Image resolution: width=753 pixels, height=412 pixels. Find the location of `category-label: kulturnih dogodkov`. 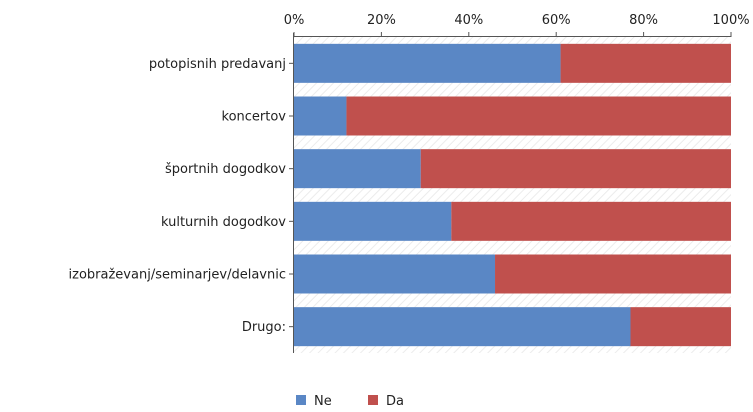

category-label: kulturnih dogodkov is located at coordinates (223, 222).